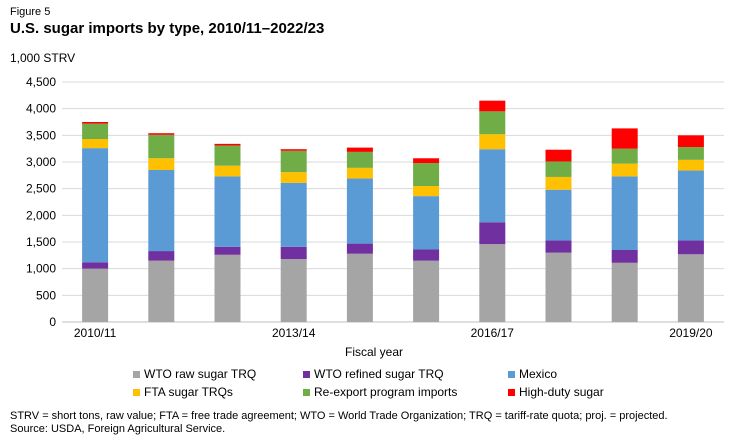 The width and height of the screenshot is (745, 444). I want to click on legend-label: Re-export program imports, so click(386, 392).